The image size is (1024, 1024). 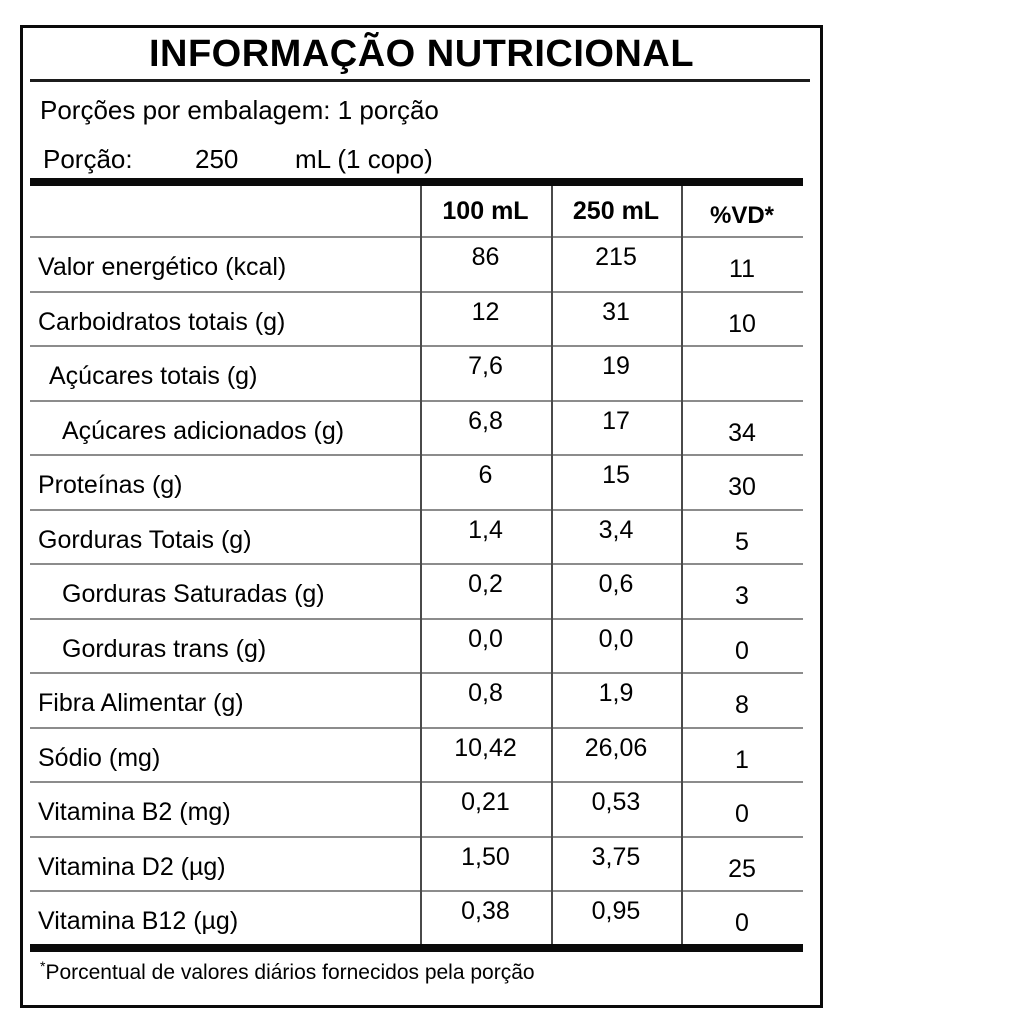 I want to click on value-100ml: 0,38, so click(x=485, y=911).